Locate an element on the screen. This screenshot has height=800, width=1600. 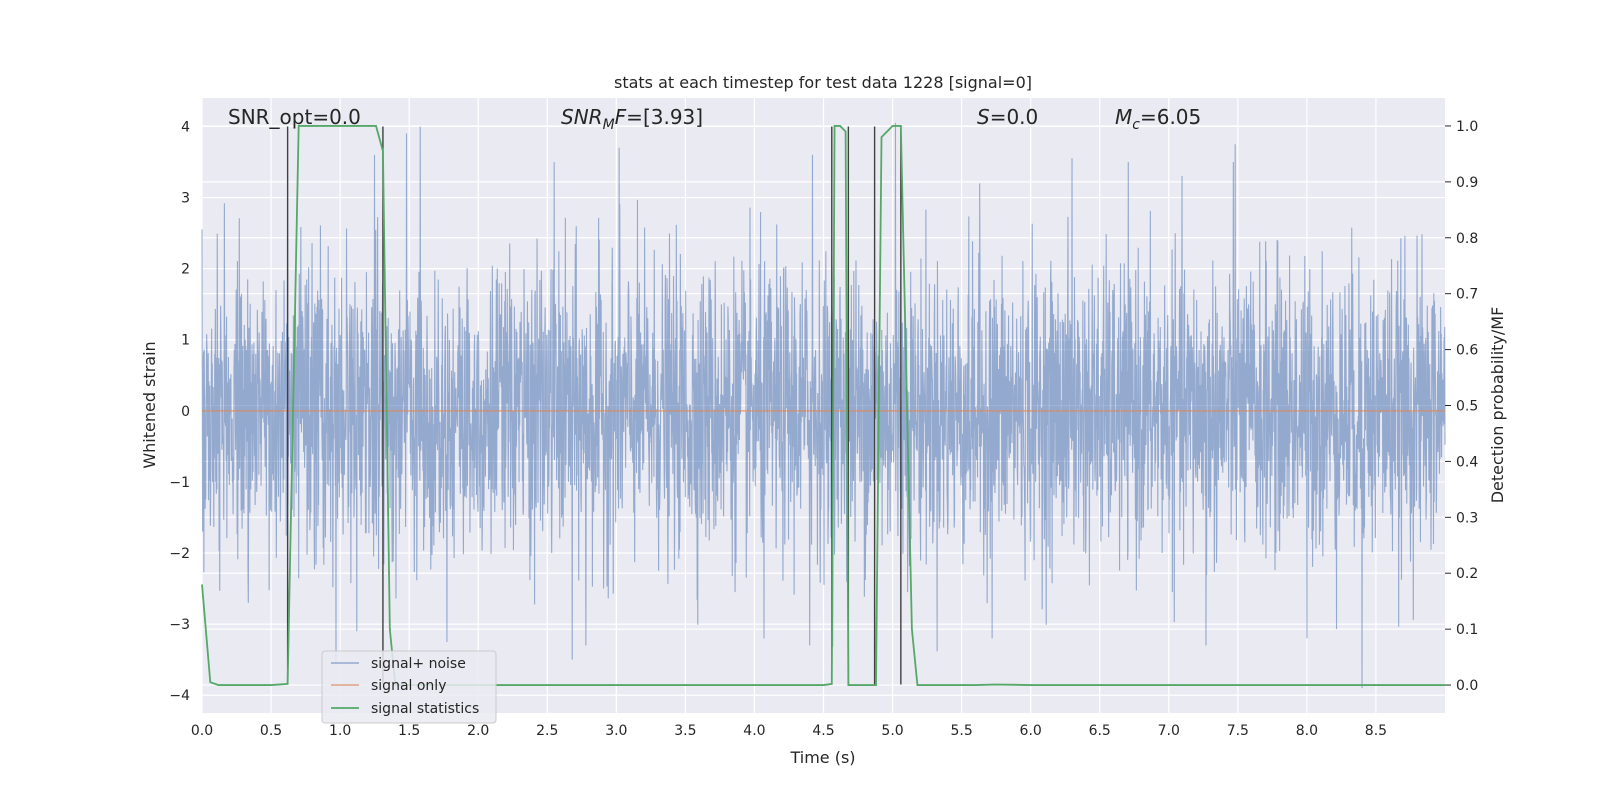
x-tick-label: 2.5 is located at coordinates (547, 731).